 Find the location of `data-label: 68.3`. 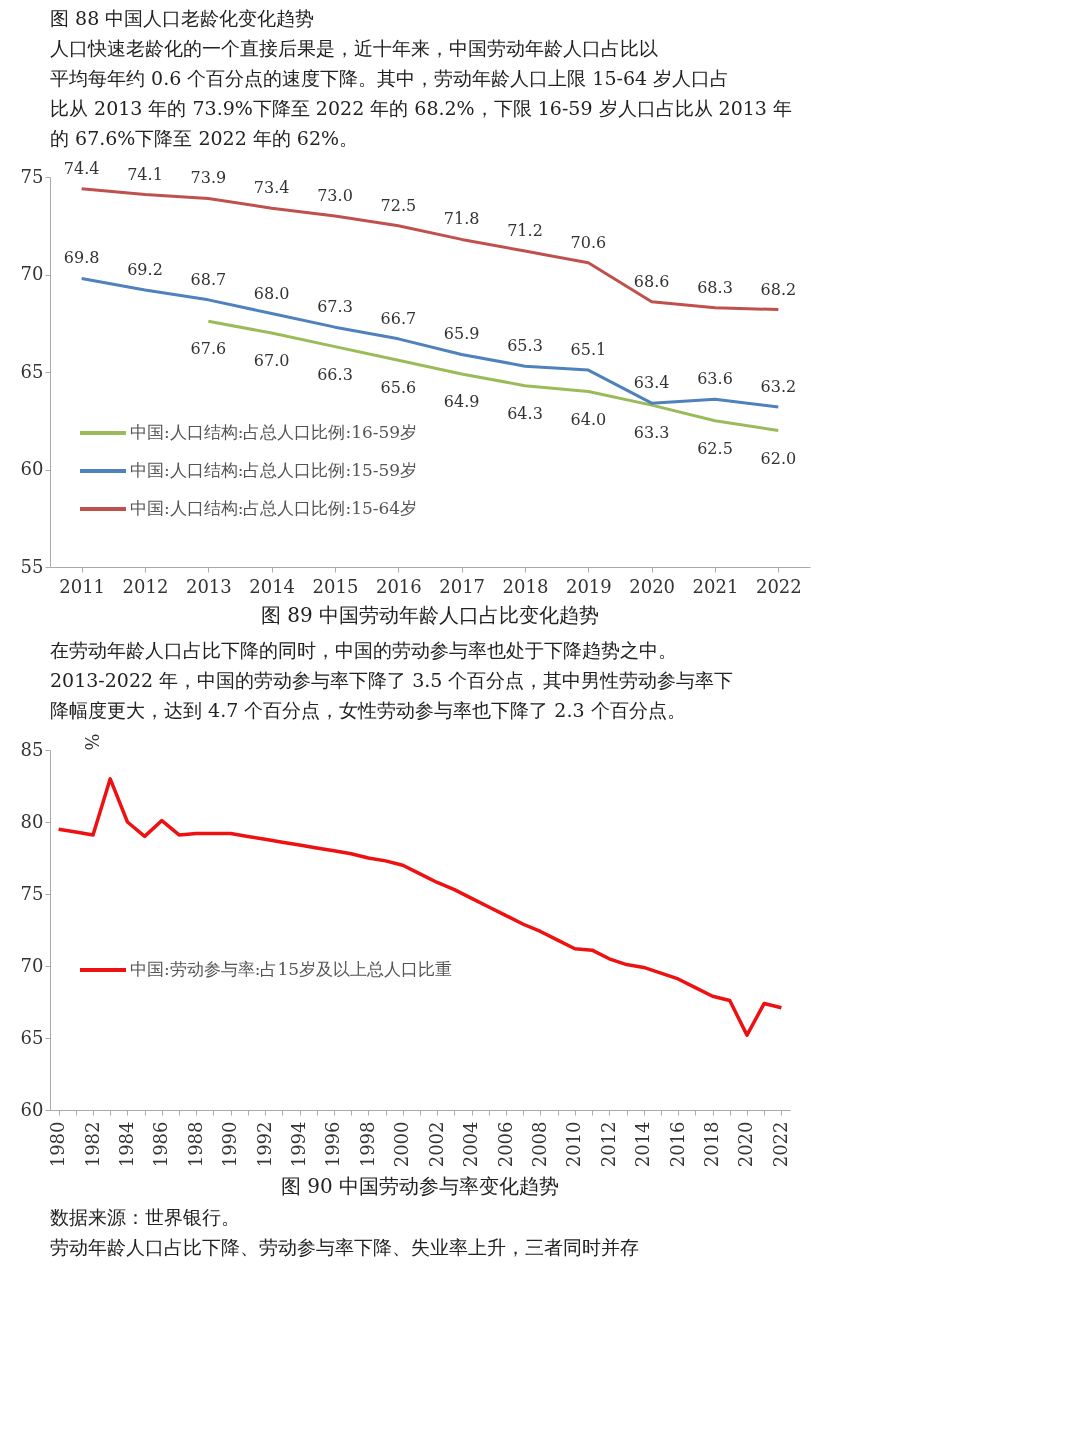

data-label: 68.3 is located at coordinates (715, 287).